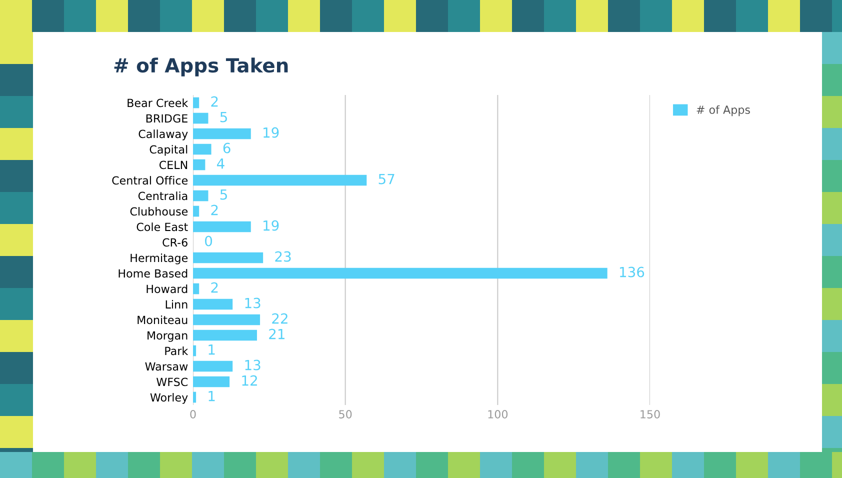 This screenshot has height=478, width=842. Describe the element at coordinates (173, 165) in the screenshot. I see `y-tick-label: CELN` at that location.